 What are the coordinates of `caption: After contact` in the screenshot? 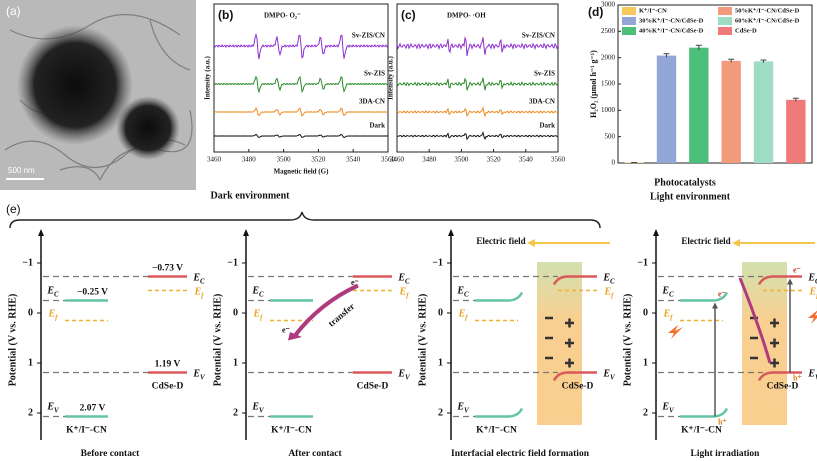 It's located at (315, 454).